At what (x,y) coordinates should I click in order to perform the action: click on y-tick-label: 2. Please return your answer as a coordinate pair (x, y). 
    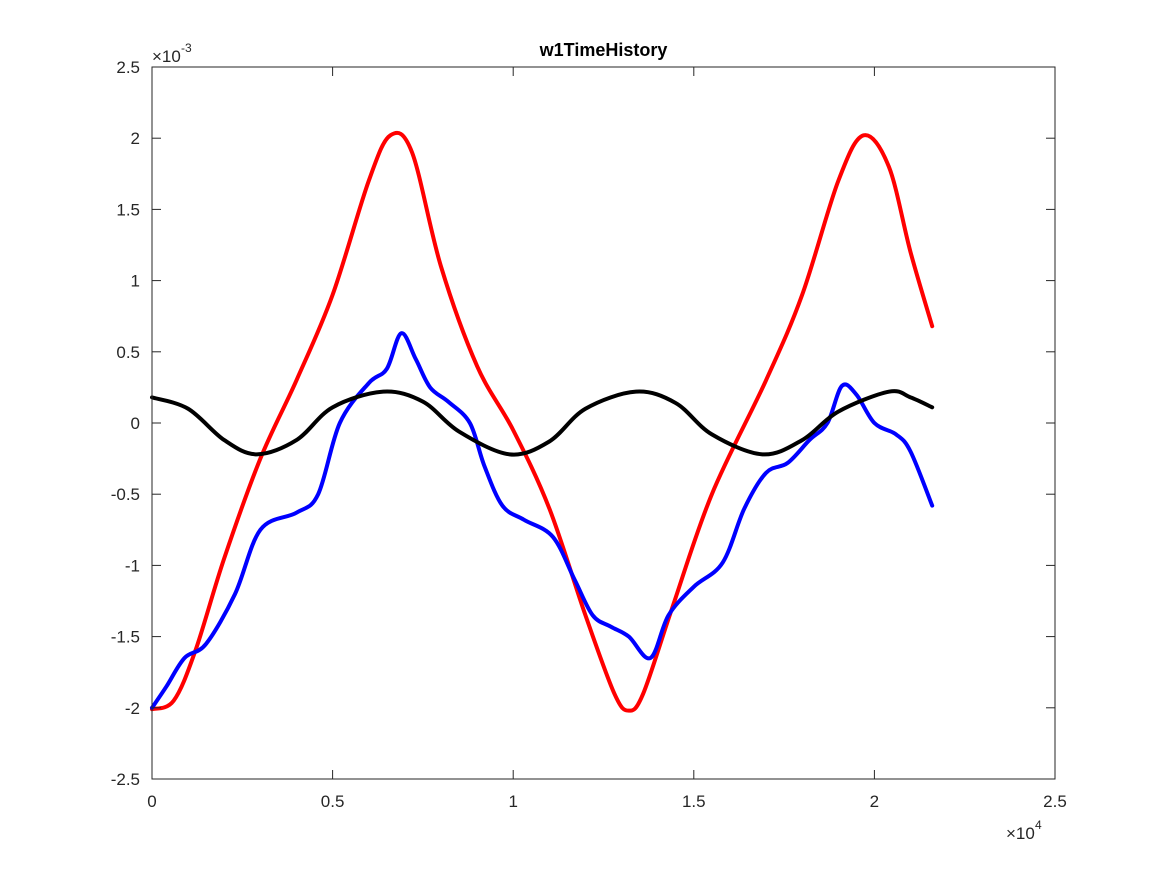
    Looking at the image, I should click on (135, 138).